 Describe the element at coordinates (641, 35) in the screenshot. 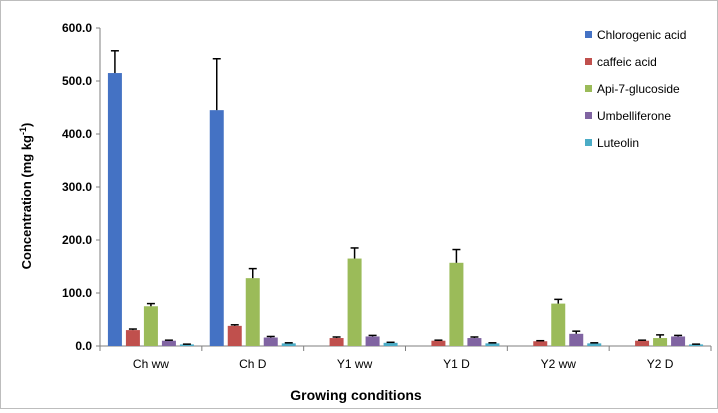

I see `legend-label: Chlorogenic acid` at that location.